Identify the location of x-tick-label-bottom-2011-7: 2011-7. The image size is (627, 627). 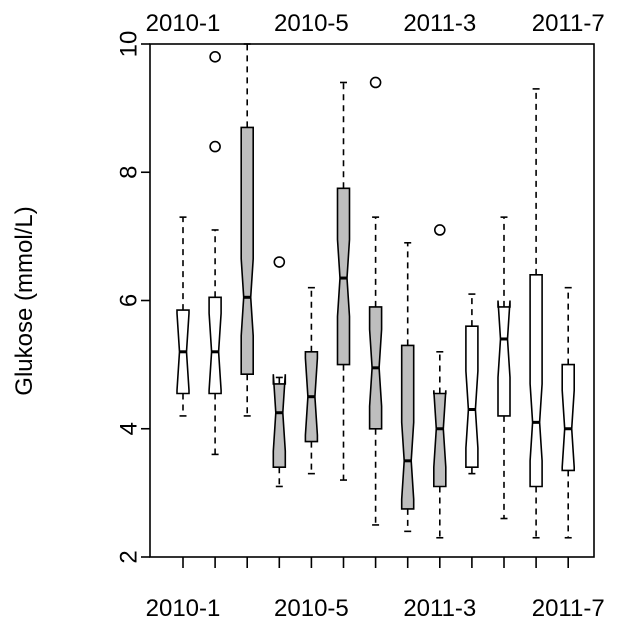
(568, 608).